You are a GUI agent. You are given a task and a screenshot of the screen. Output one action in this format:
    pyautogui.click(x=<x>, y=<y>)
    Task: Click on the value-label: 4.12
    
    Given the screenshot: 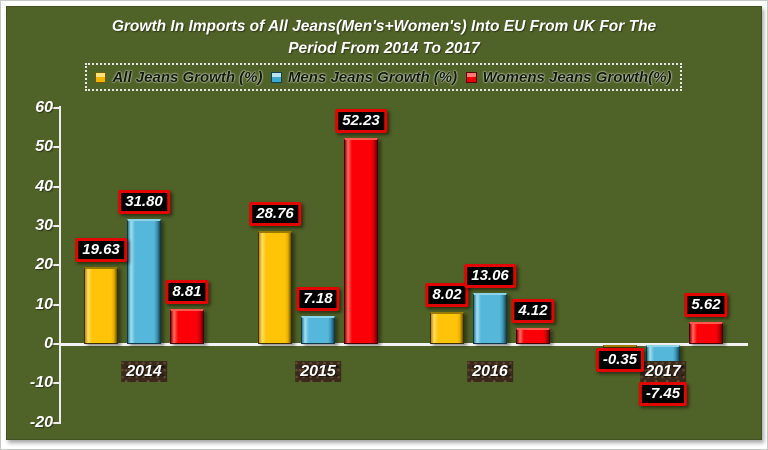 What is the action you would take?
    pyautogui.click(x=533, y=310)
    